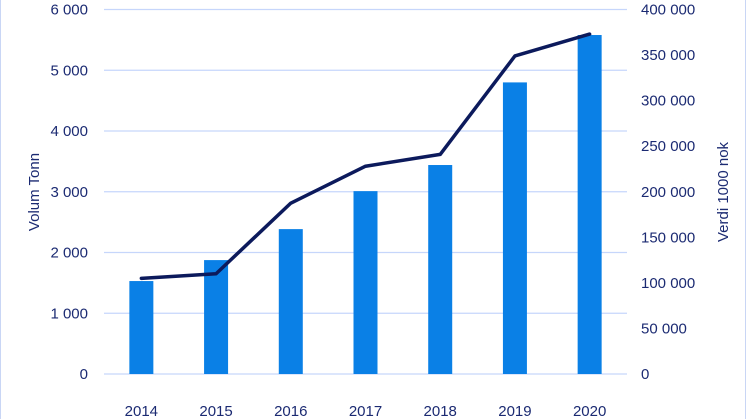  Describe the element at coordinates (365, 411) in the screenshot. I see `x-tick-label: 2017` at that location.